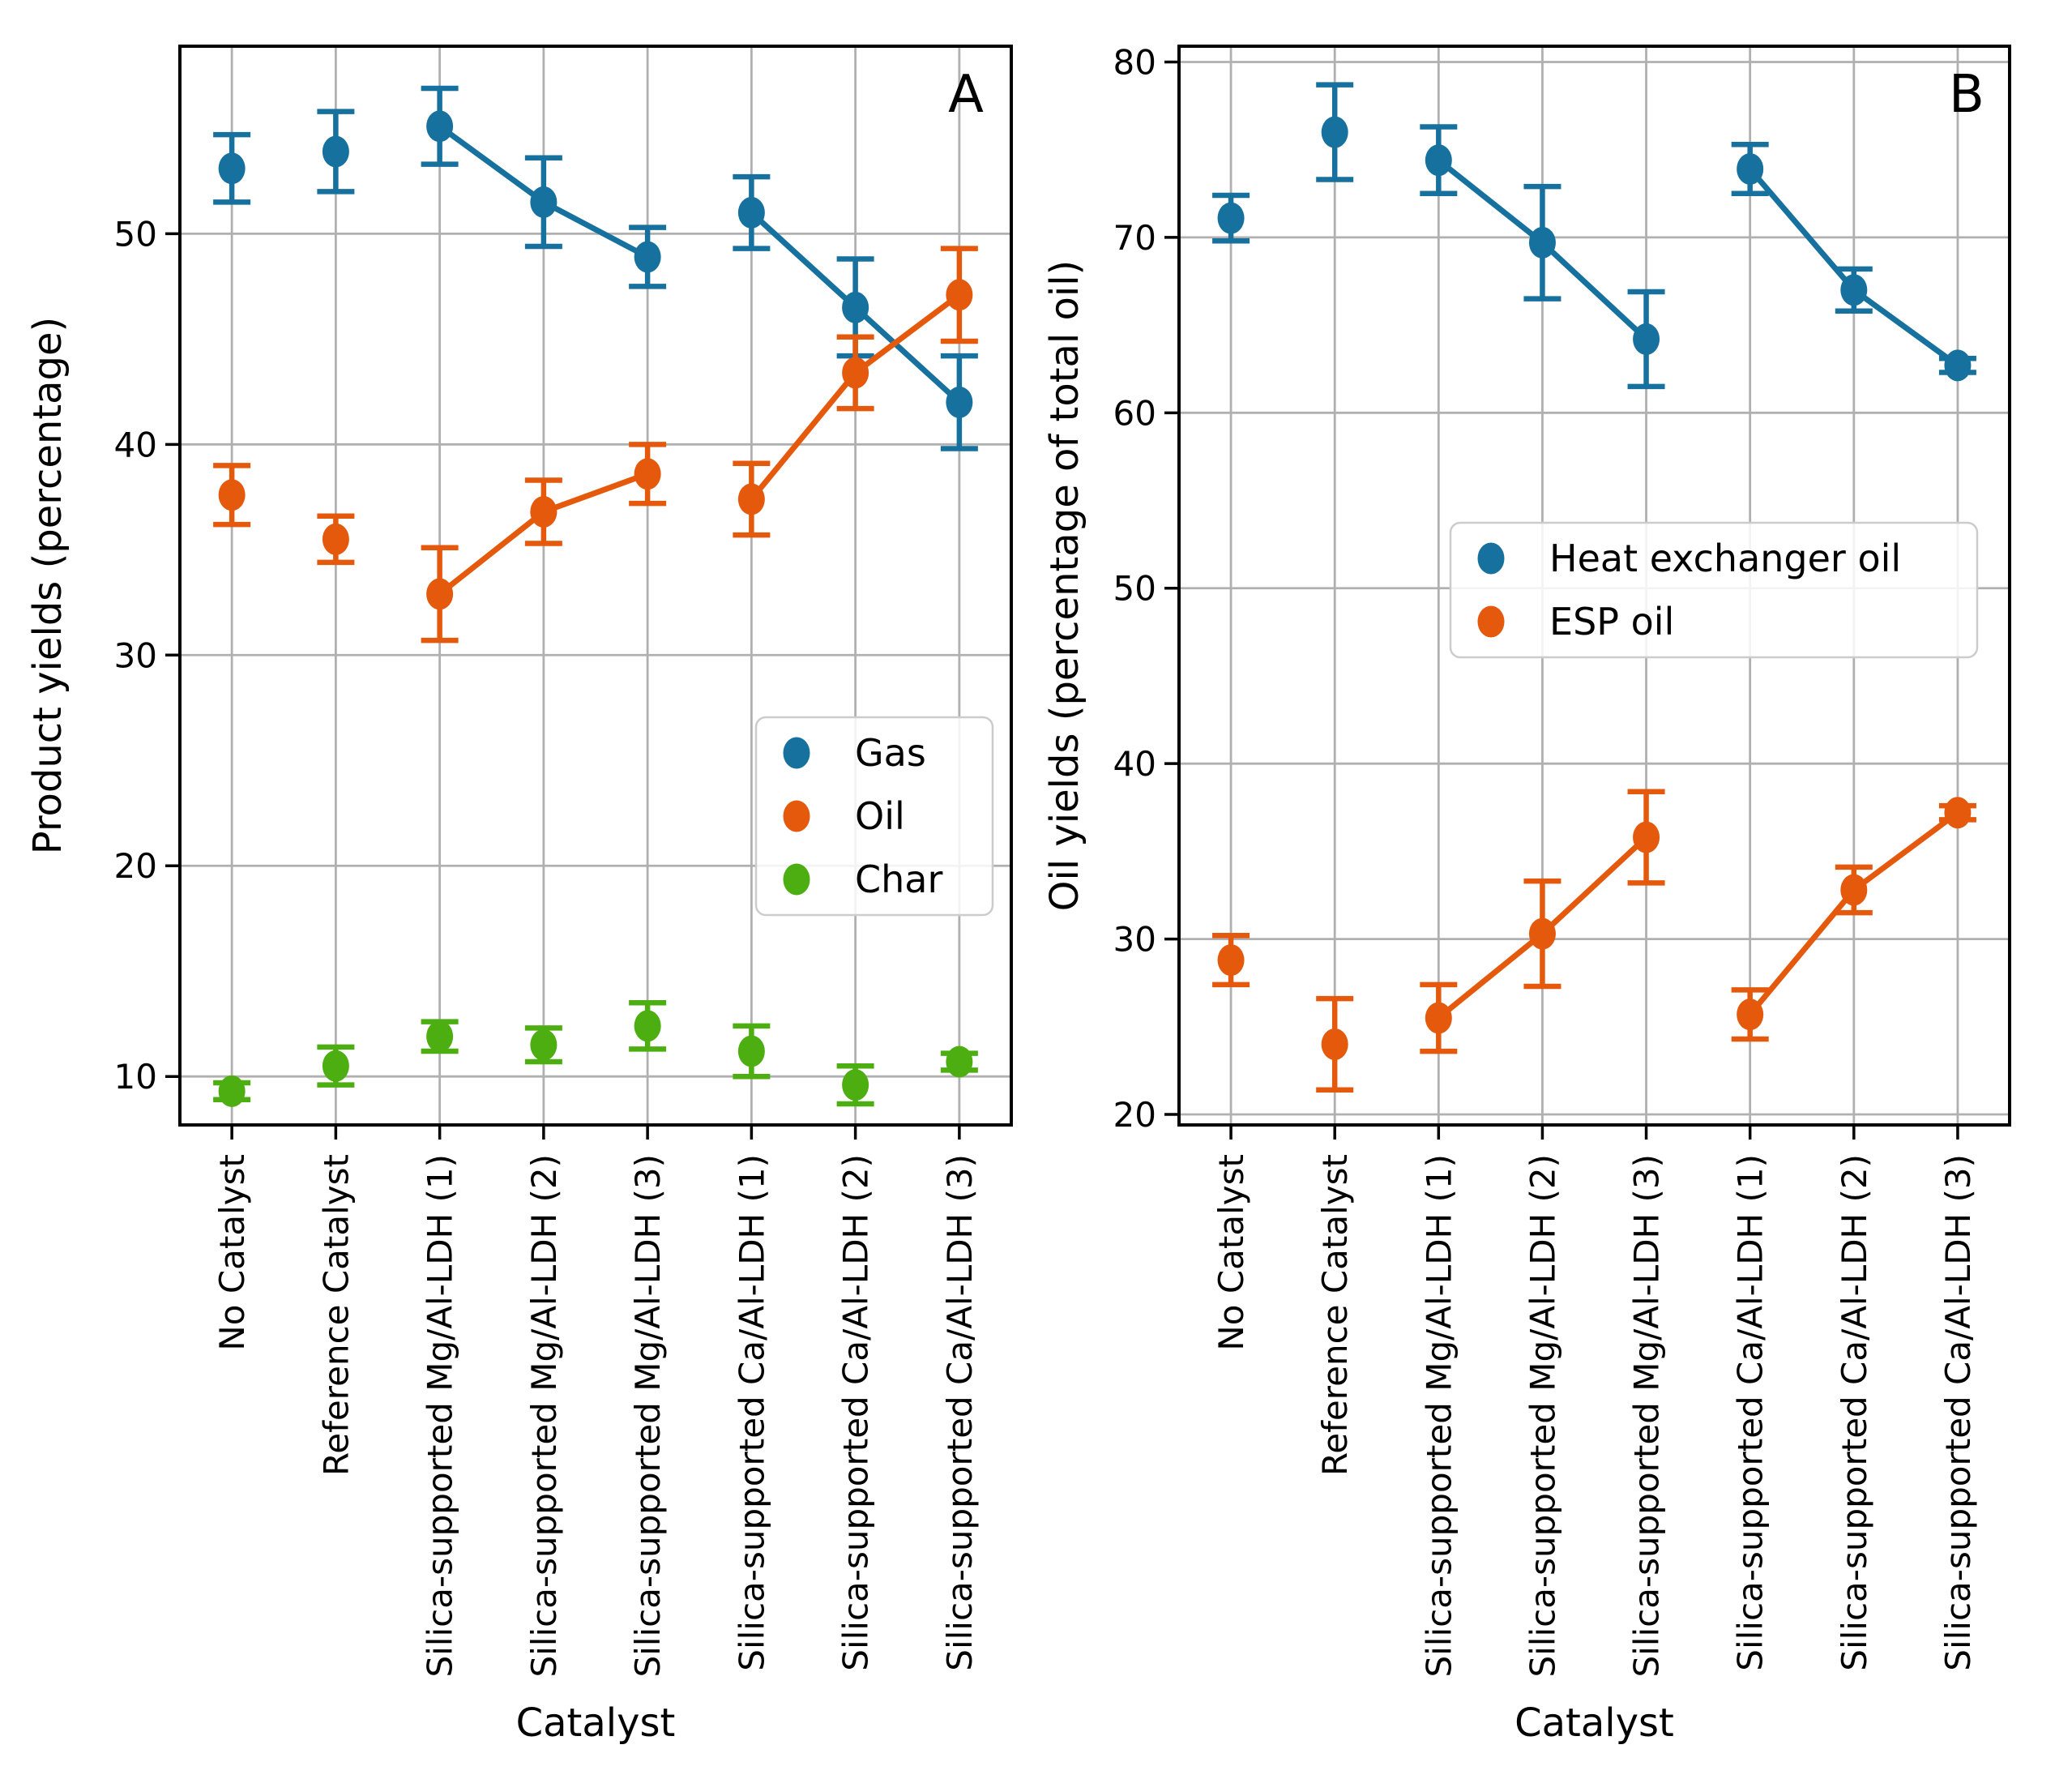 The width and height of the screenshot is (2072, 1779). What do you see at coordinates (880, 816) in the screenshot?
I see `legend-label: Oil` at bounding box center [880, 816].